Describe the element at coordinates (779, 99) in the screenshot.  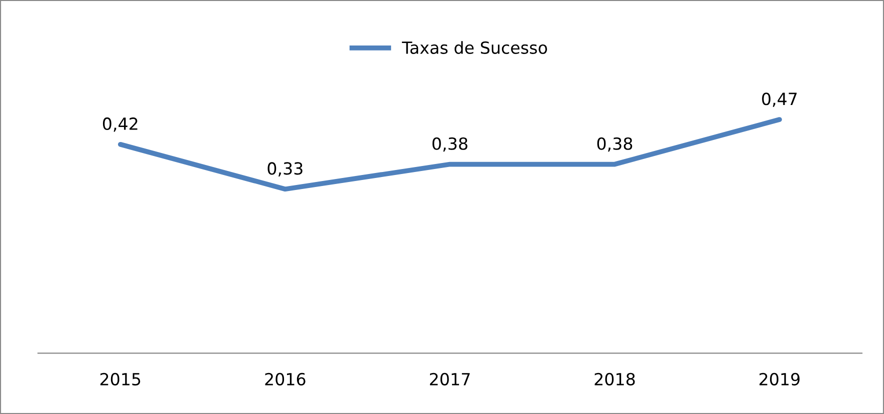
I see `data-label: 0,47` at that location.